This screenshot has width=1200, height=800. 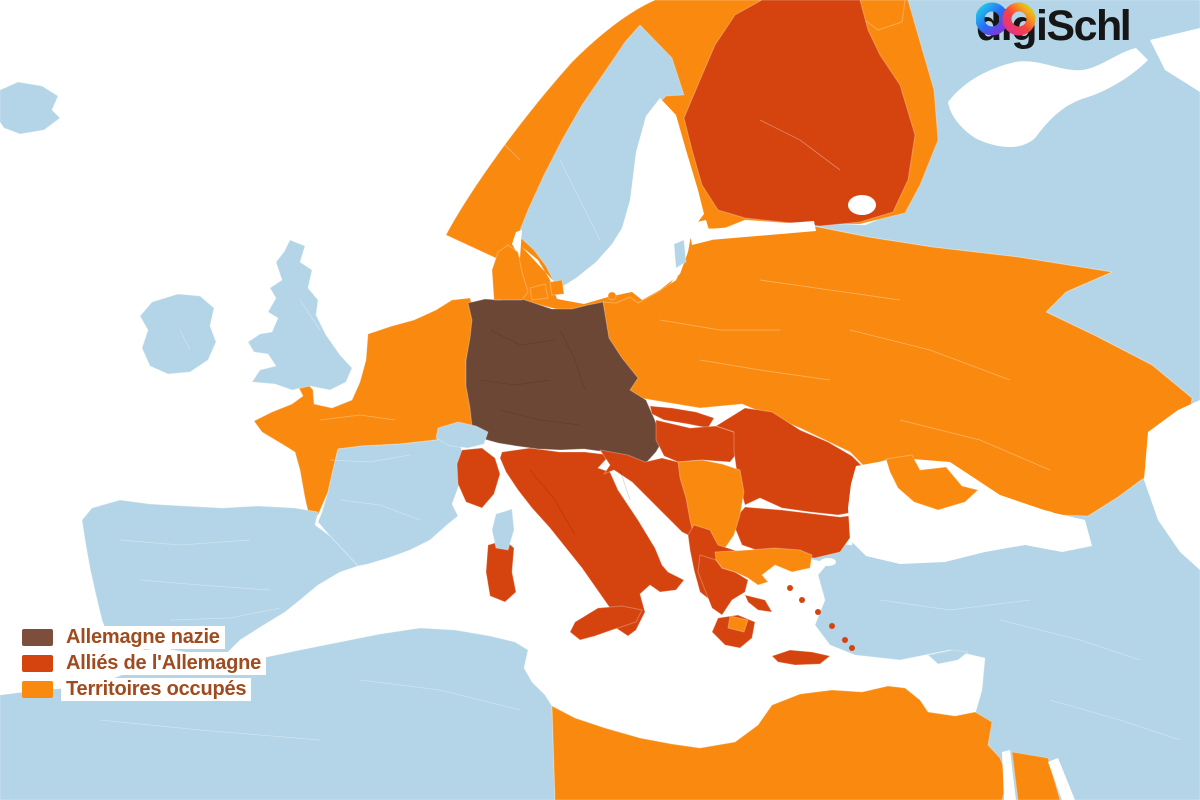 What do you see at coordinates (932, 482) in the screenshot?
I see `region-crimea-occupied` at bounding box center [932, 482].